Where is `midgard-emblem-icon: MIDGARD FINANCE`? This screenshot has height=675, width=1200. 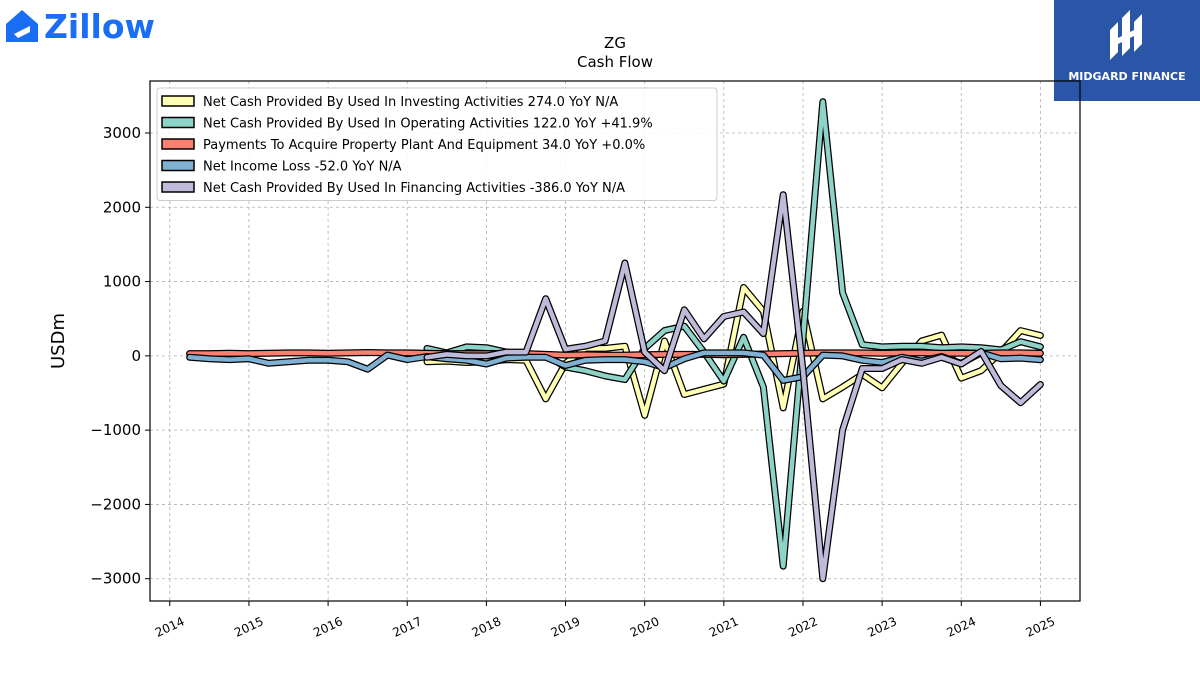 midgard-emblem-icon: MIDGARD FINANCE is located at coordinates (1127, 46).